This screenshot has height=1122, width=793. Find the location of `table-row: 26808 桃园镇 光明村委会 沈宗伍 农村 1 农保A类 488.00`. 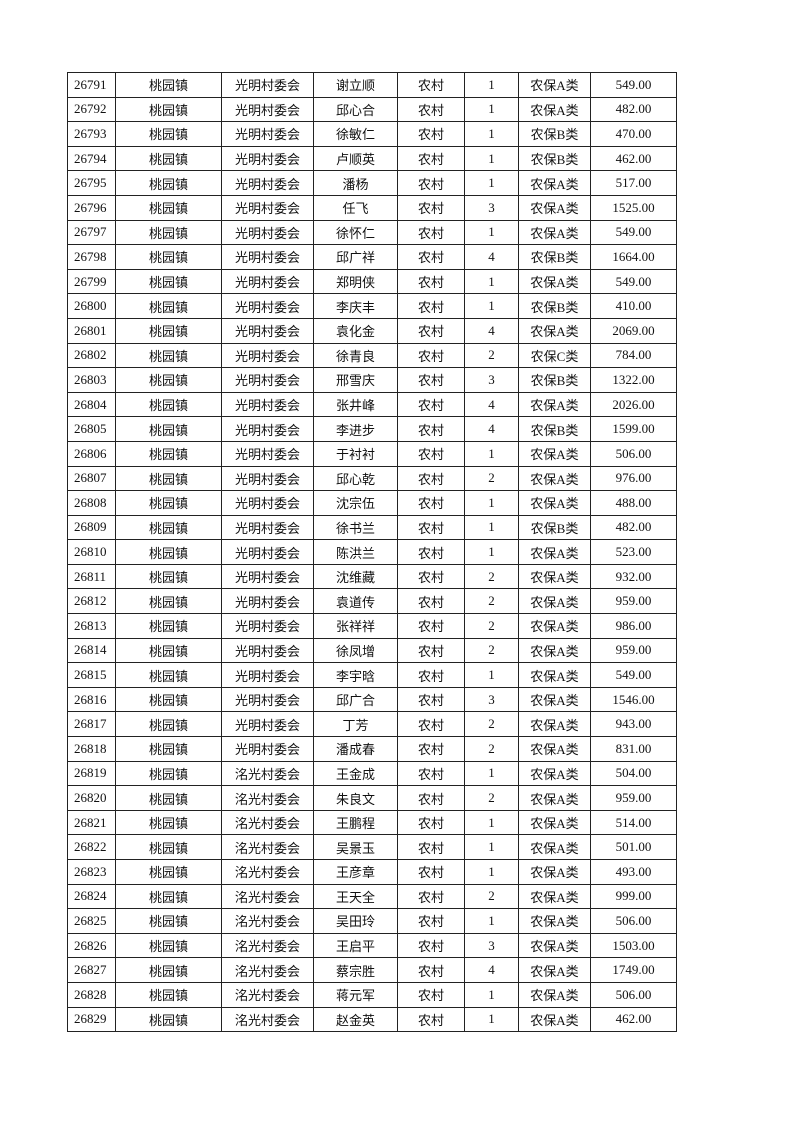

table-row: 26808 桃园镇 光明村委会 沈宗伍 农村 1 农保A类 488.00 is located at coordinates (372, 503).